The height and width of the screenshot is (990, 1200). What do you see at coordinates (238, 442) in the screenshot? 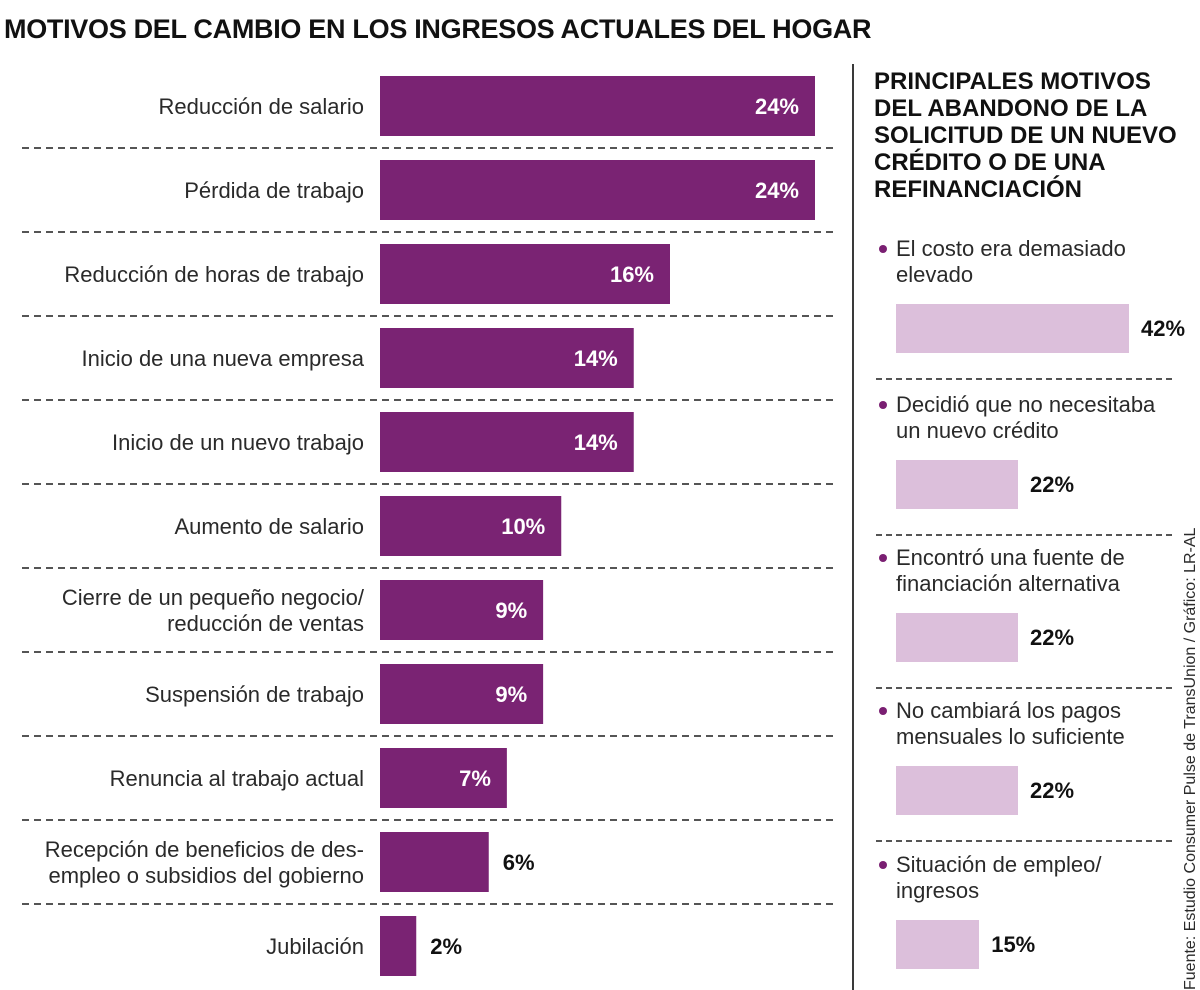
I see `category-label: Inicio de un nuevo trabajo` at bounding box center [238, 442].